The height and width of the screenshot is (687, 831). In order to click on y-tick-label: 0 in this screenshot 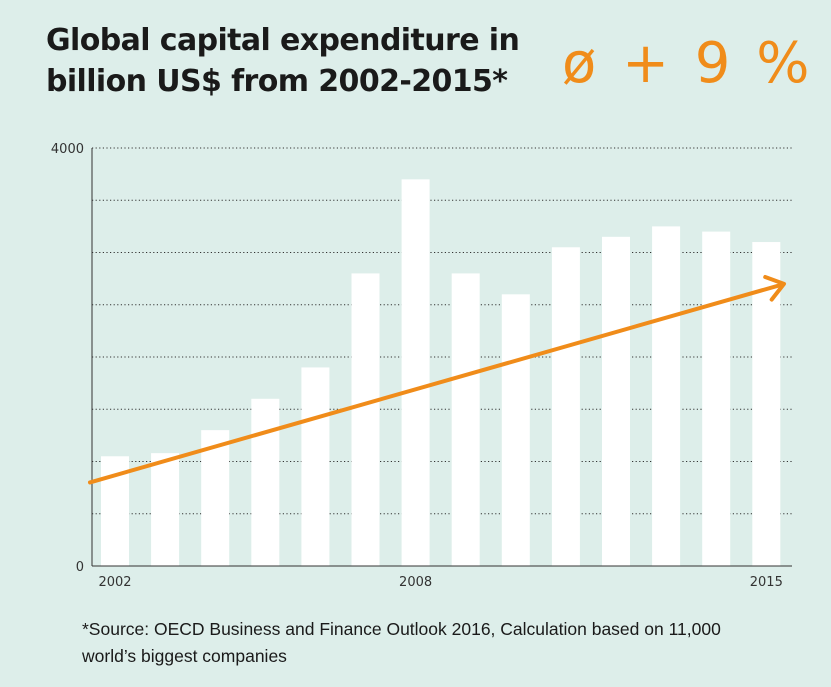, I will do `click(80, 567)`.